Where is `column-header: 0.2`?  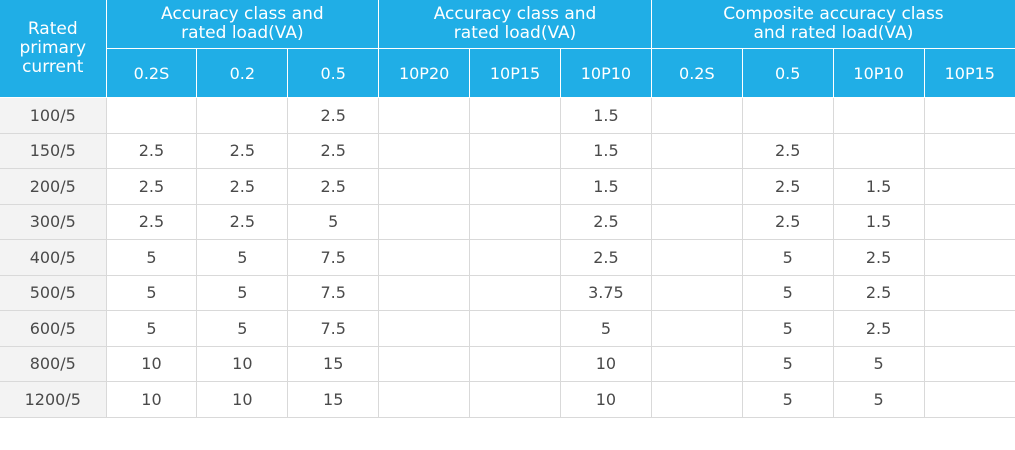
column-header: 0.2 is located at coordinates (242, 73).